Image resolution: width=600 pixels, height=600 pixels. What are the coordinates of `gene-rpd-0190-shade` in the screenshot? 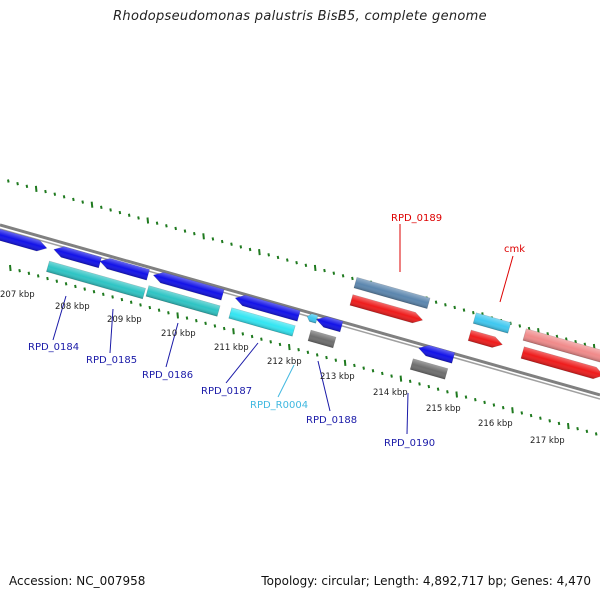 It's located at (436, 354).